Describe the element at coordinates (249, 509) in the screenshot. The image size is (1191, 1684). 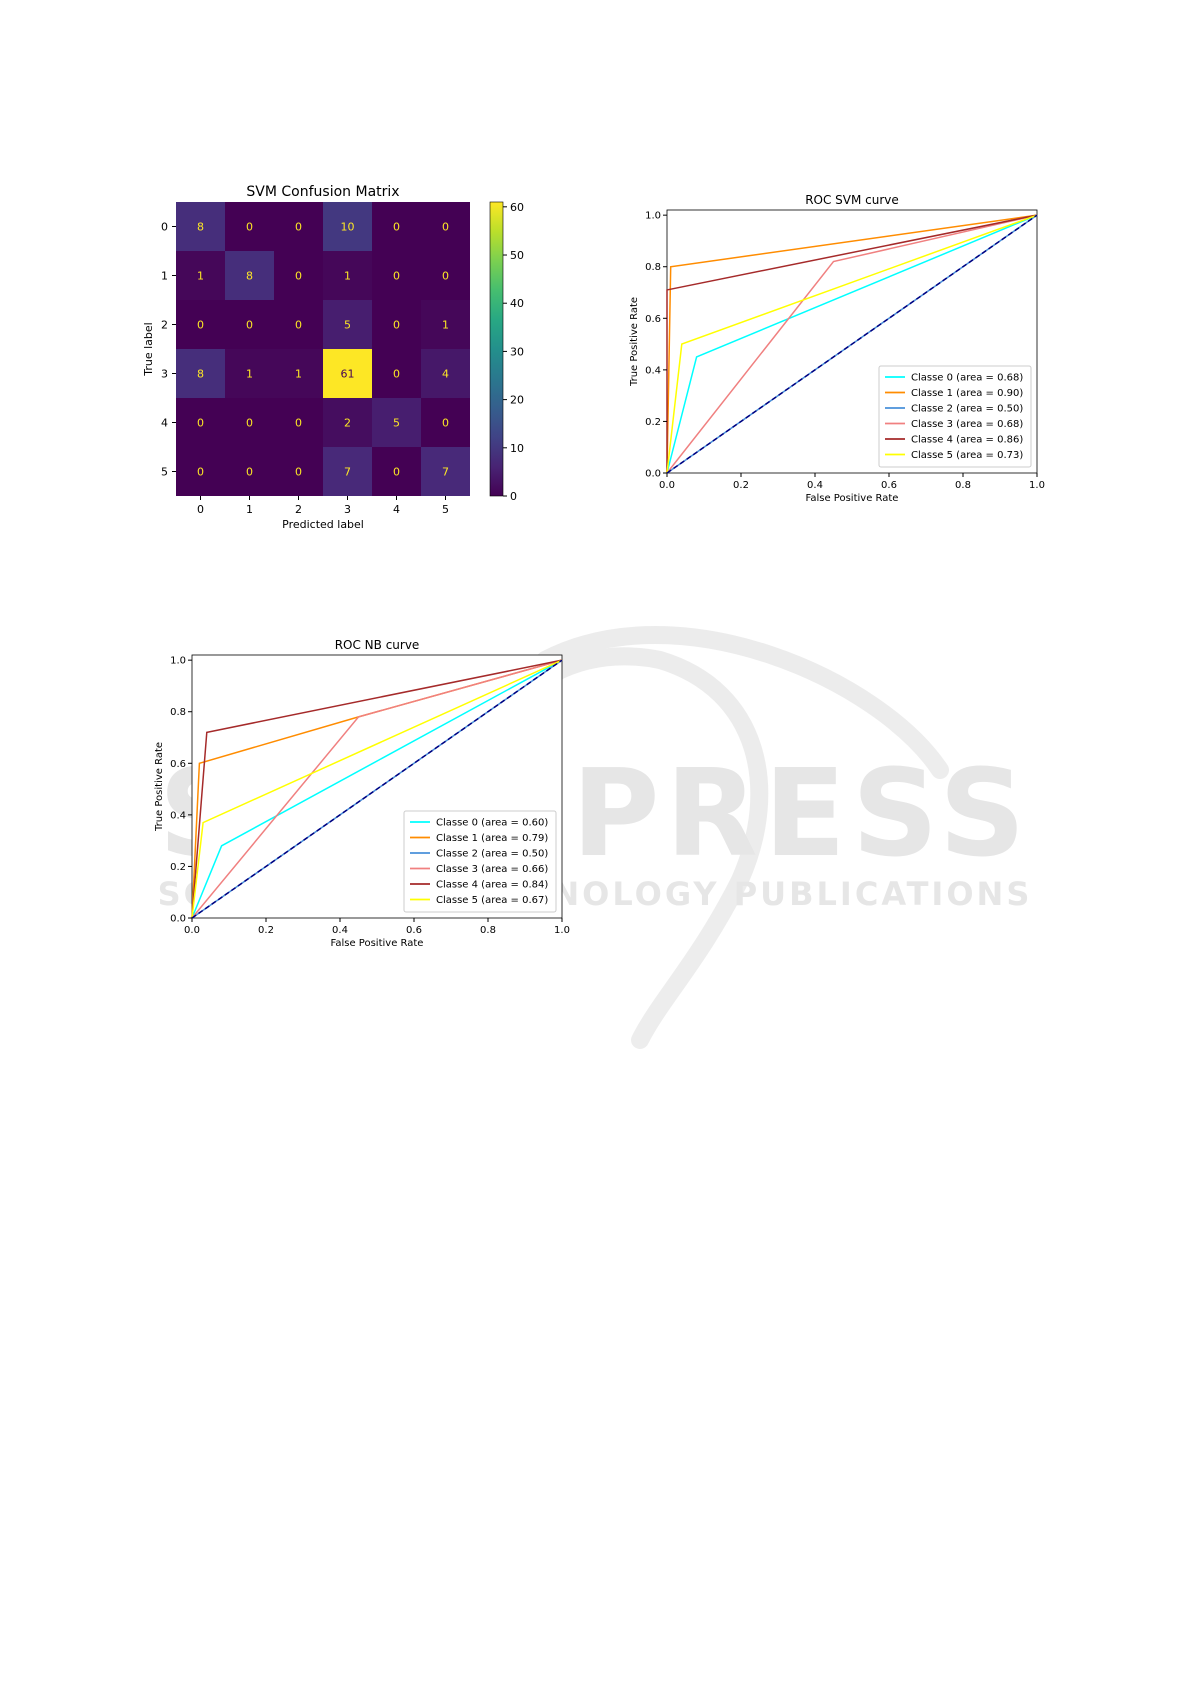
I see `x-tick-label: 1` at that location.